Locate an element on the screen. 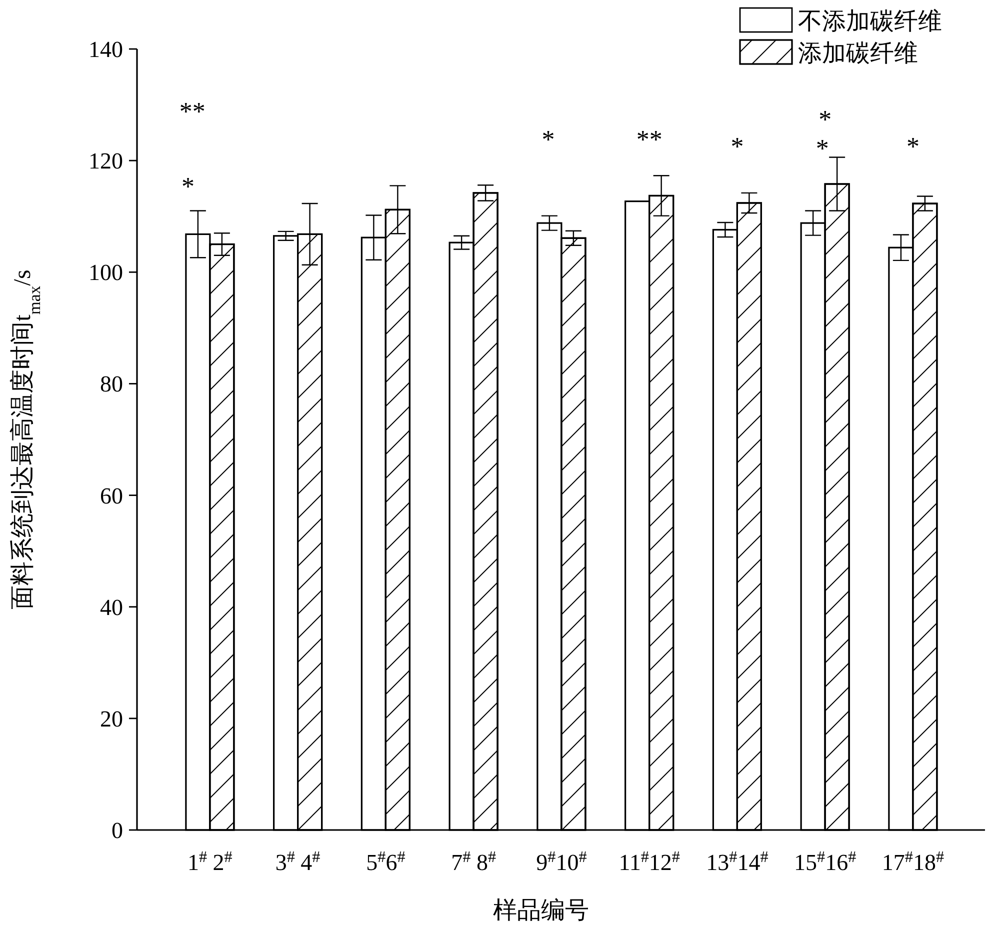 This screenshot has height=930, width=1000. x-tick-label: 3$^{#}$ 4$^{#}$ is located at coordinates (297, 861).